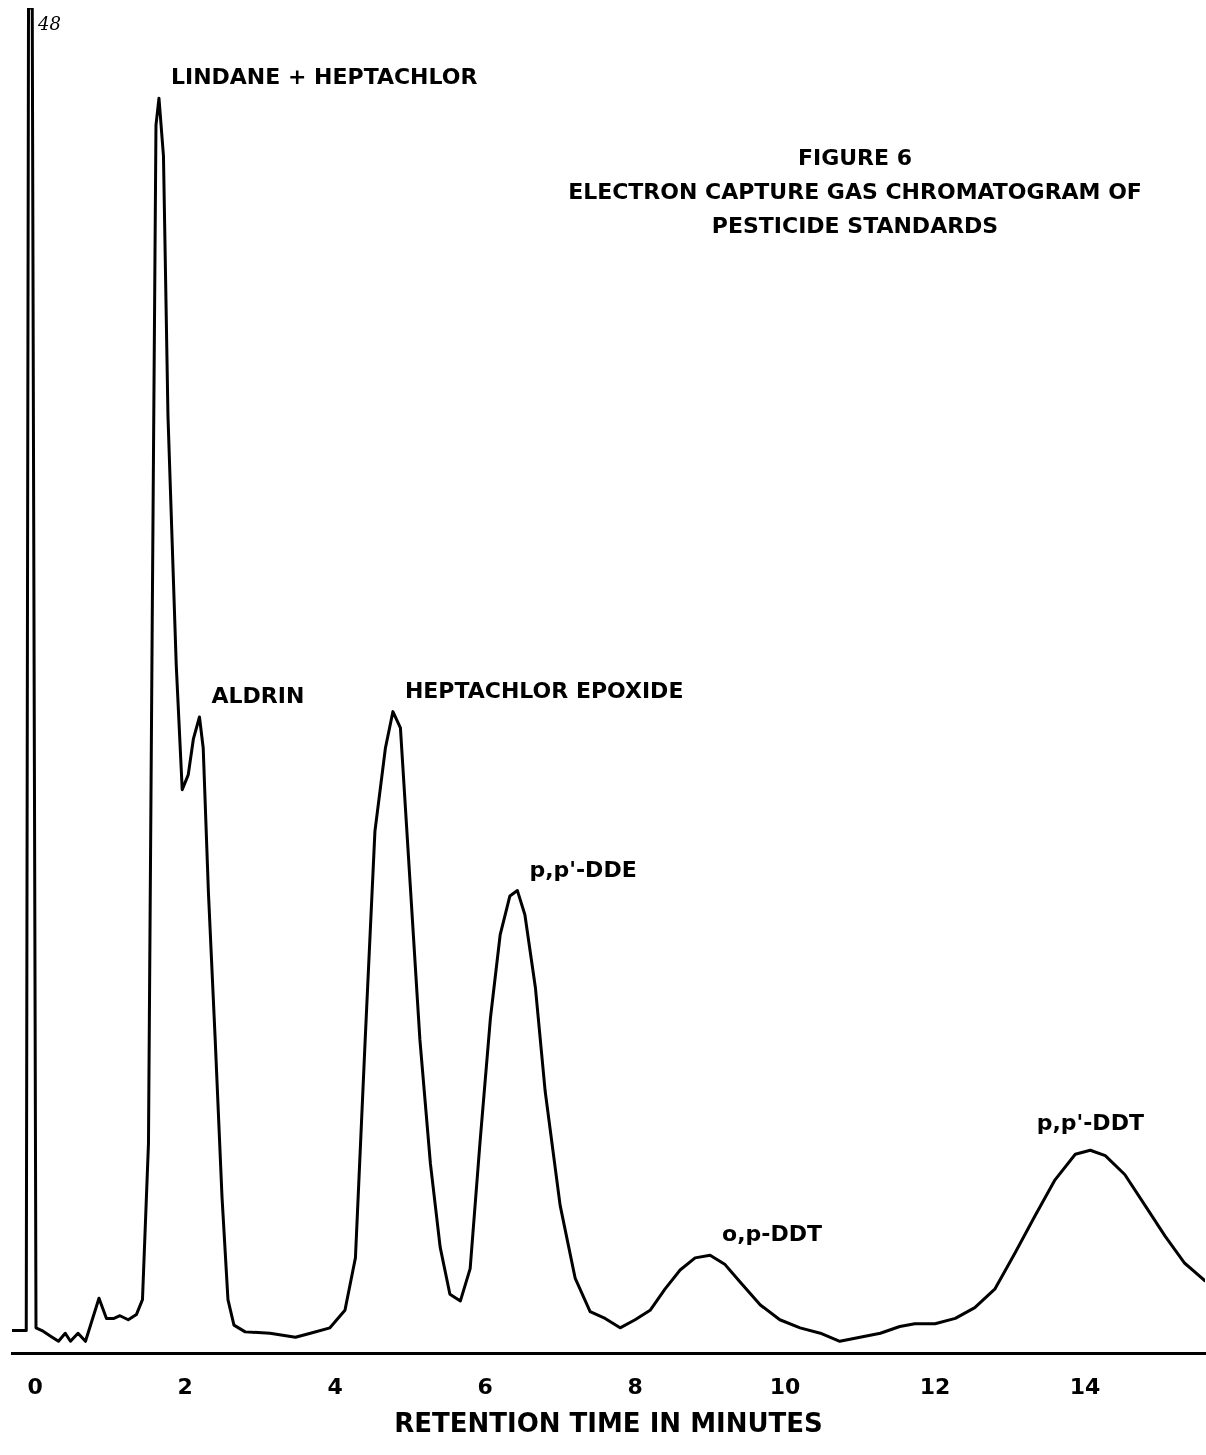 This screenshot has width=1206, height=1455. What do you see at coordinates (635, 1387) in the screenshot?
I see `x-tick-label: 8` at bounding box center [635, 1387].